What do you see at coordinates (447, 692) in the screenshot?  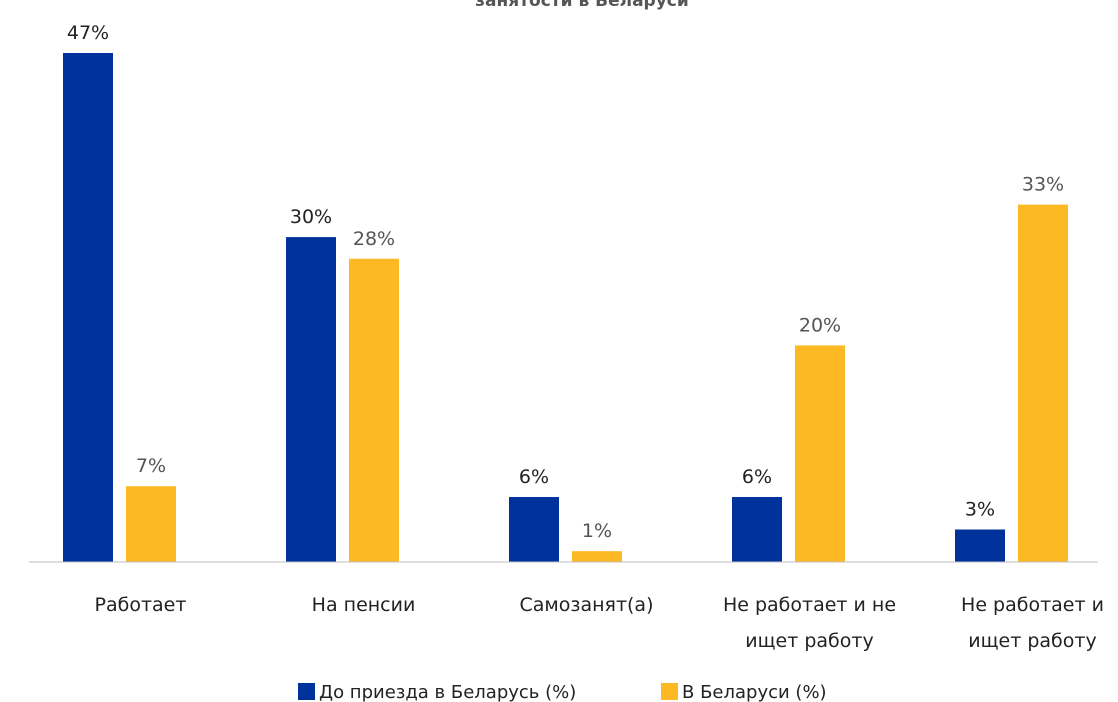 I see `legend-label-1: До приезда в Беларусь (%)` at bounding box center [447, 692].